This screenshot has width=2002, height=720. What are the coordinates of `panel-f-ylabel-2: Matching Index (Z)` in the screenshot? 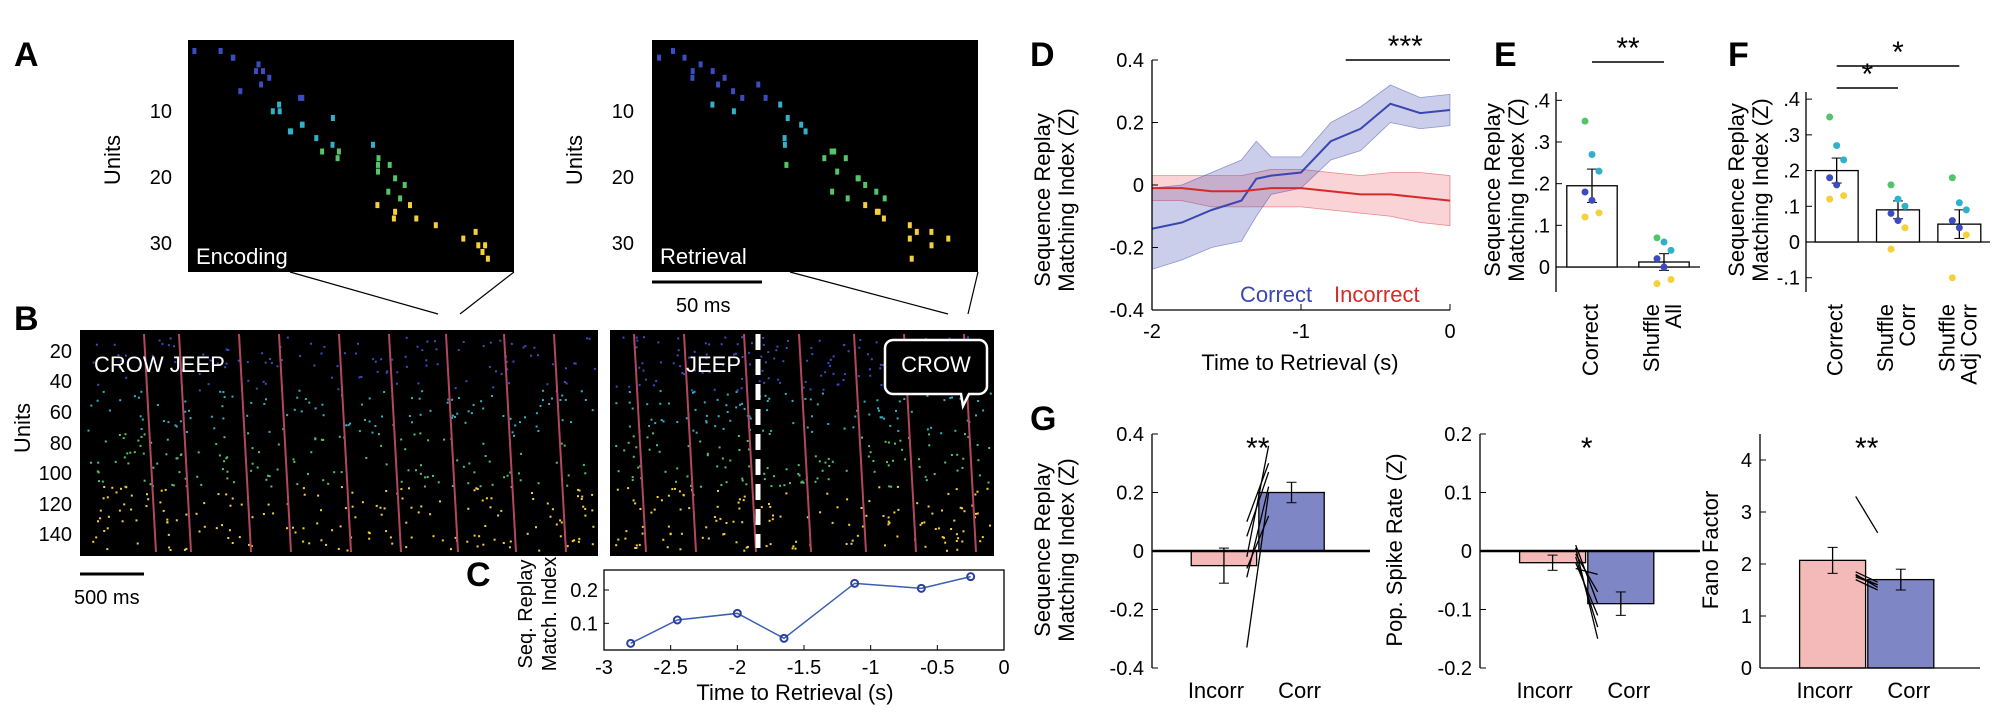 It's located at (1760, 189).